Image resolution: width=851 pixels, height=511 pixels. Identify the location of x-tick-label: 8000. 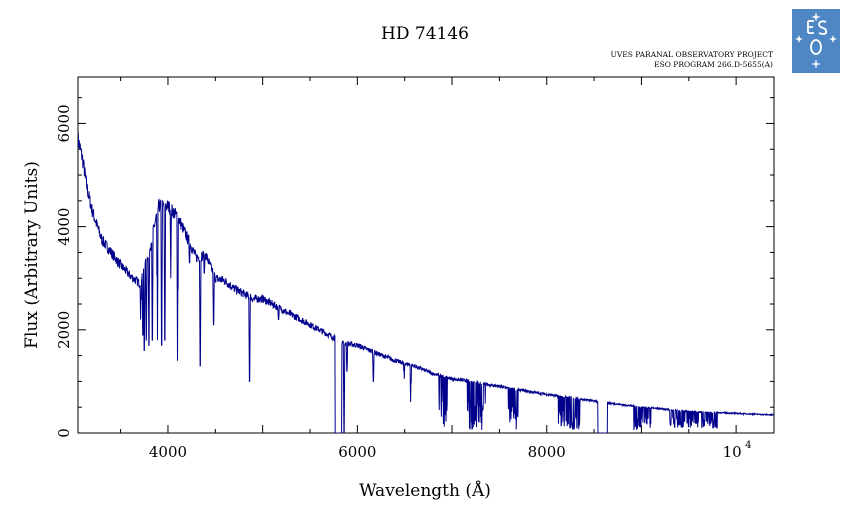
(547, 452).